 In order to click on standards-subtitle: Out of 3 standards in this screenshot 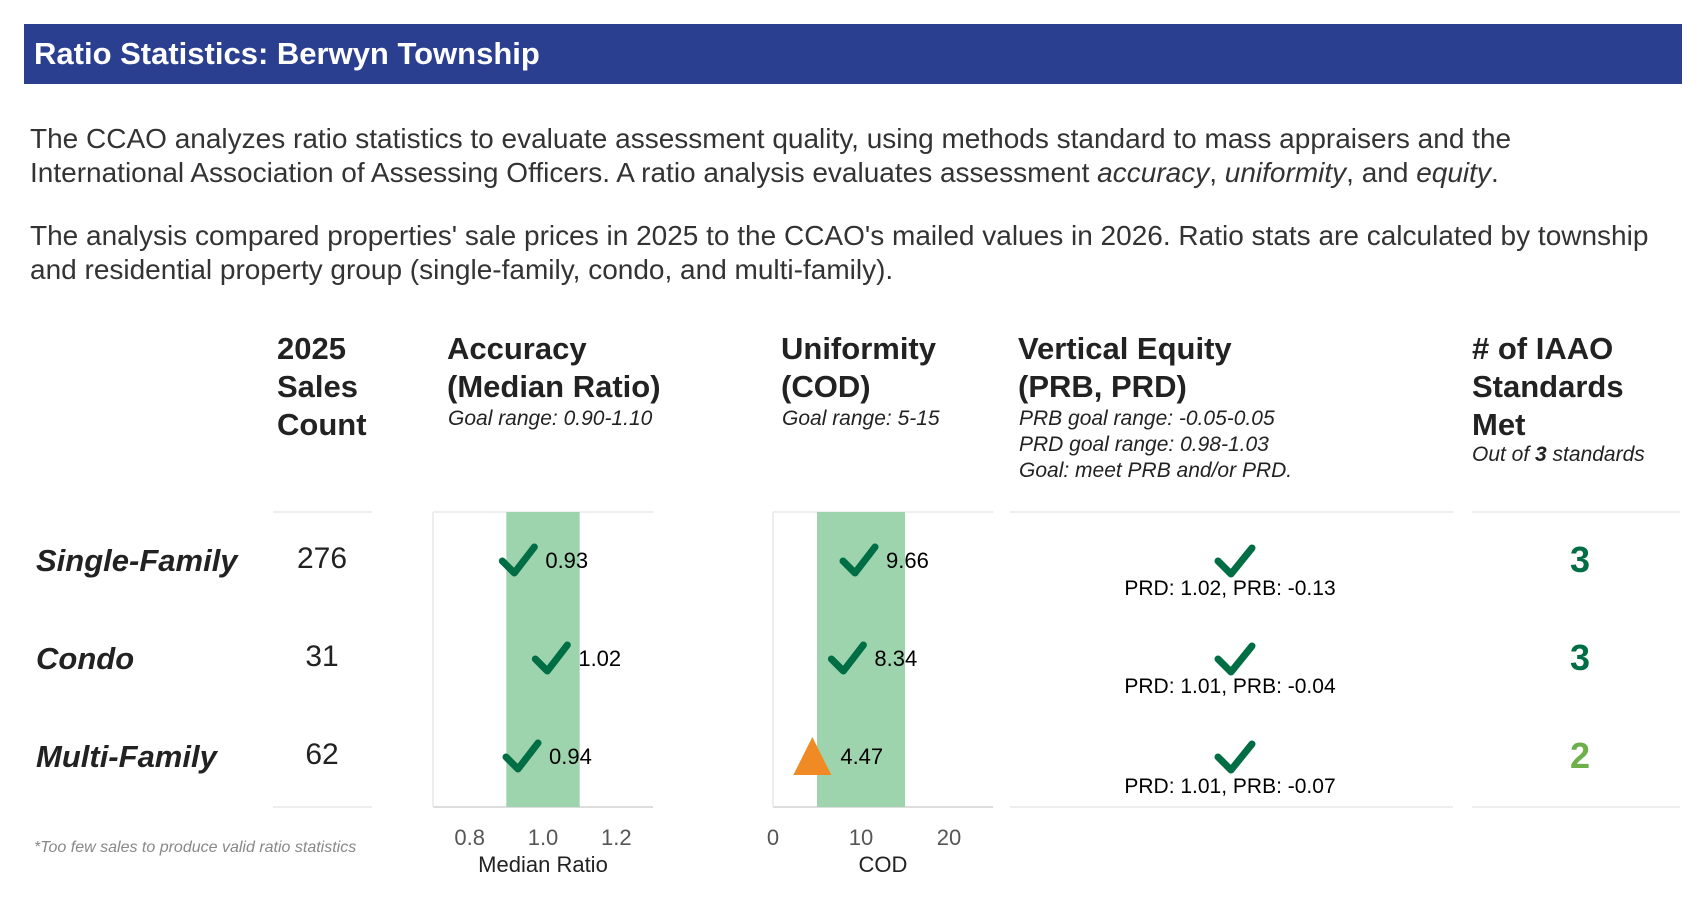, I will do `click(1558, 455)`.